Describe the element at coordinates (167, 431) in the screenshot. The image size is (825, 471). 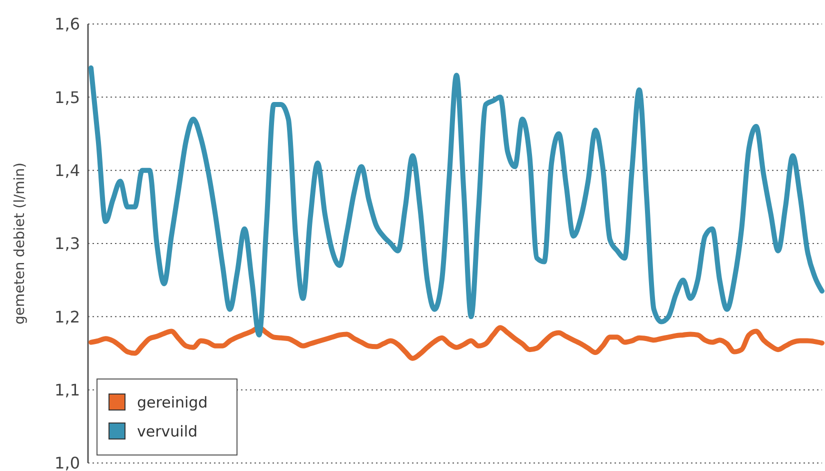
I see `legend-label: vervuild` at that location.